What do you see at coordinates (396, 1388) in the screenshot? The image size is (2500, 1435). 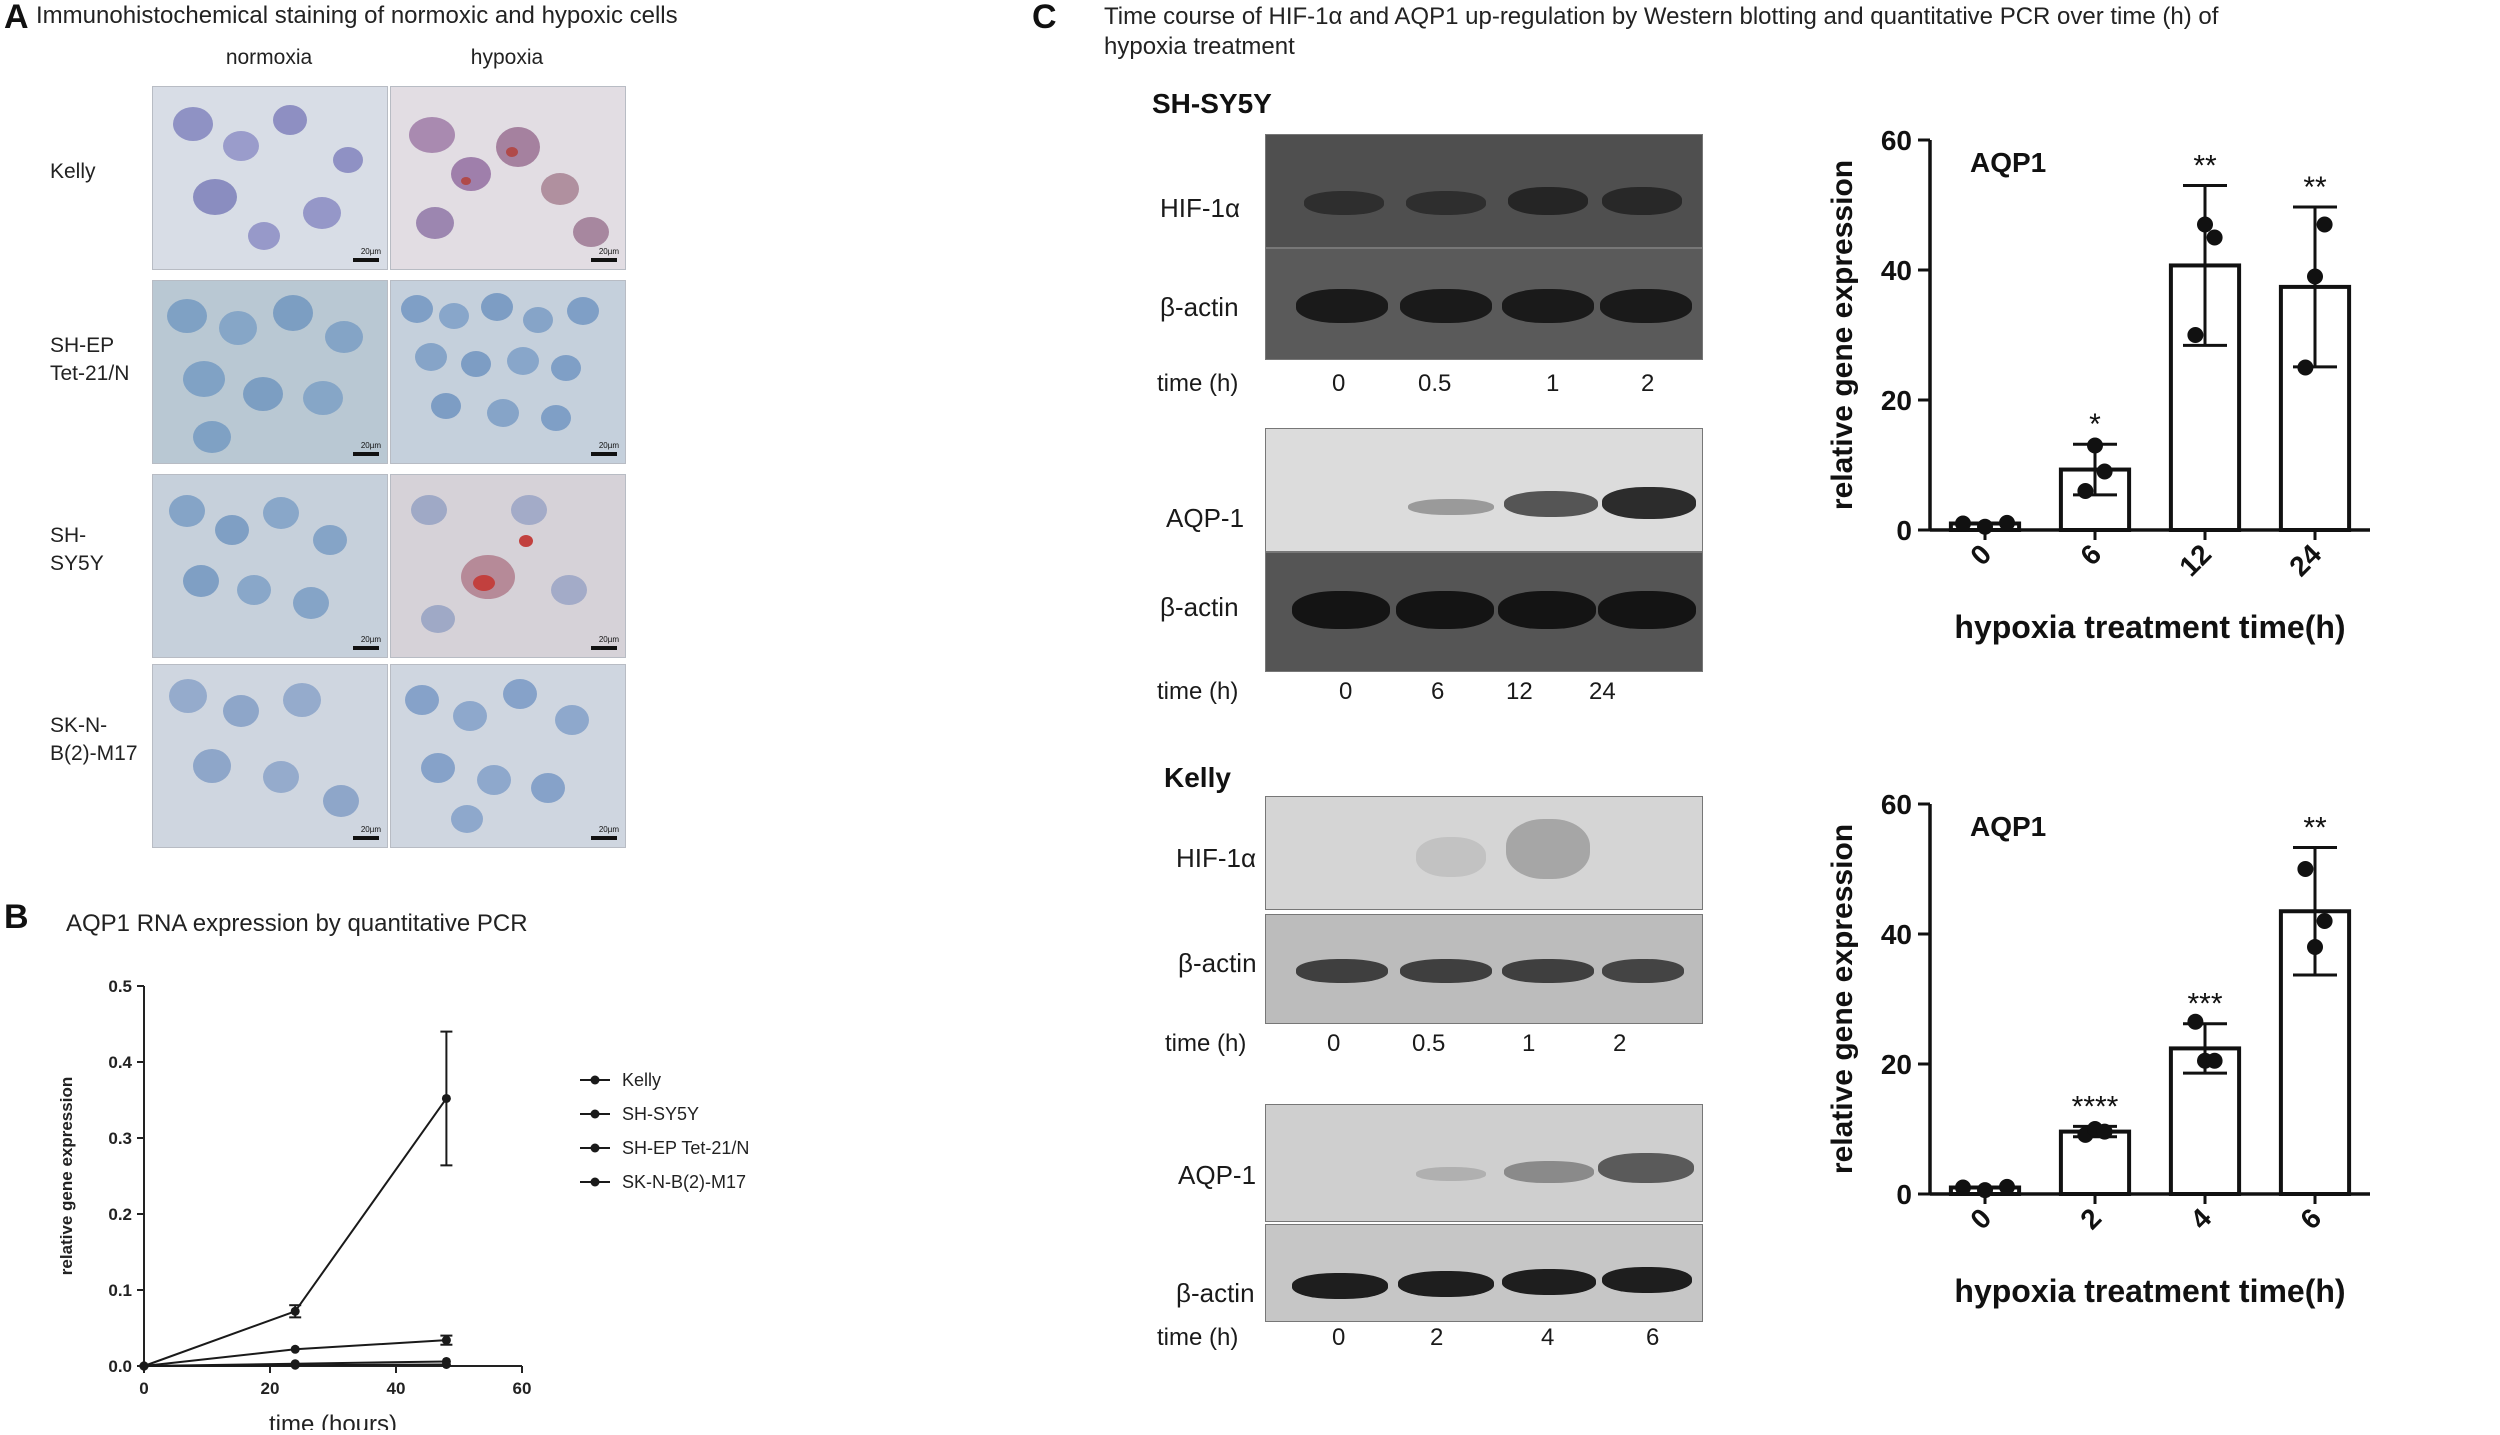 I see `x-tick-label: 40` at bounding box center [396, 1388].